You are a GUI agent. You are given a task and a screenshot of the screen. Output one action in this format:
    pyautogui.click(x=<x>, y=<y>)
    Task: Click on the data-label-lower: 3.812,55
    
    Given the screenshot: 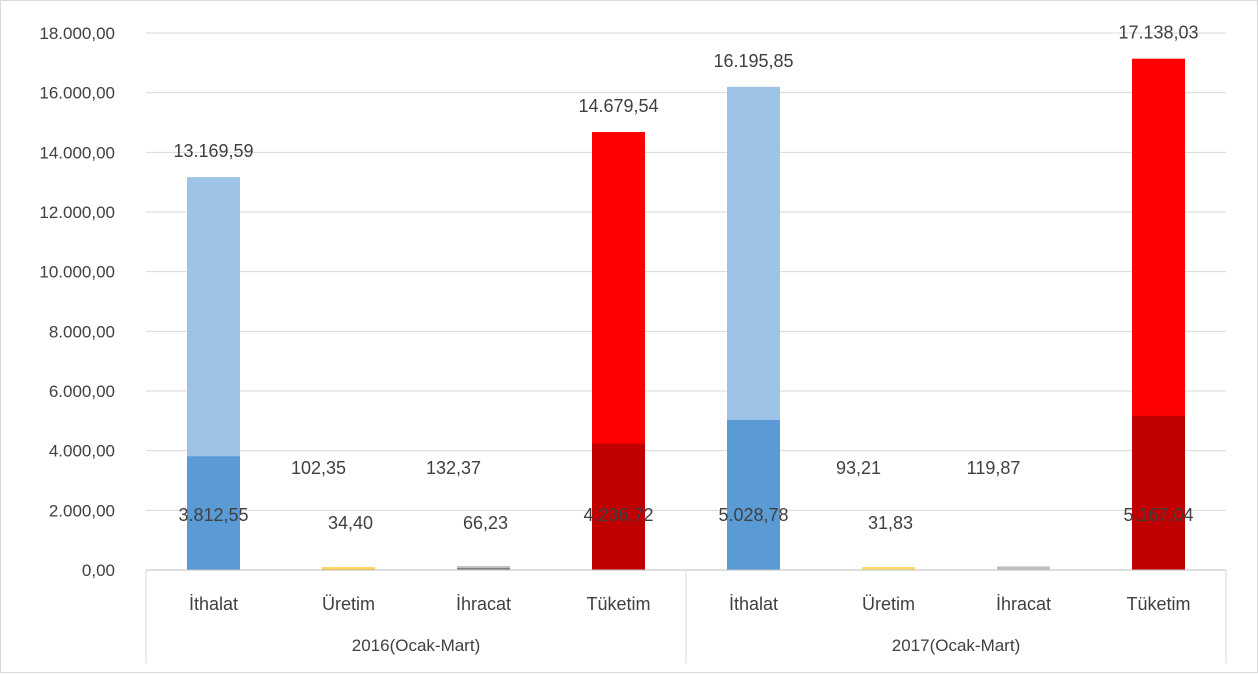 What is the action you would take?
    pyautogui.click(x=213, y=515)
    